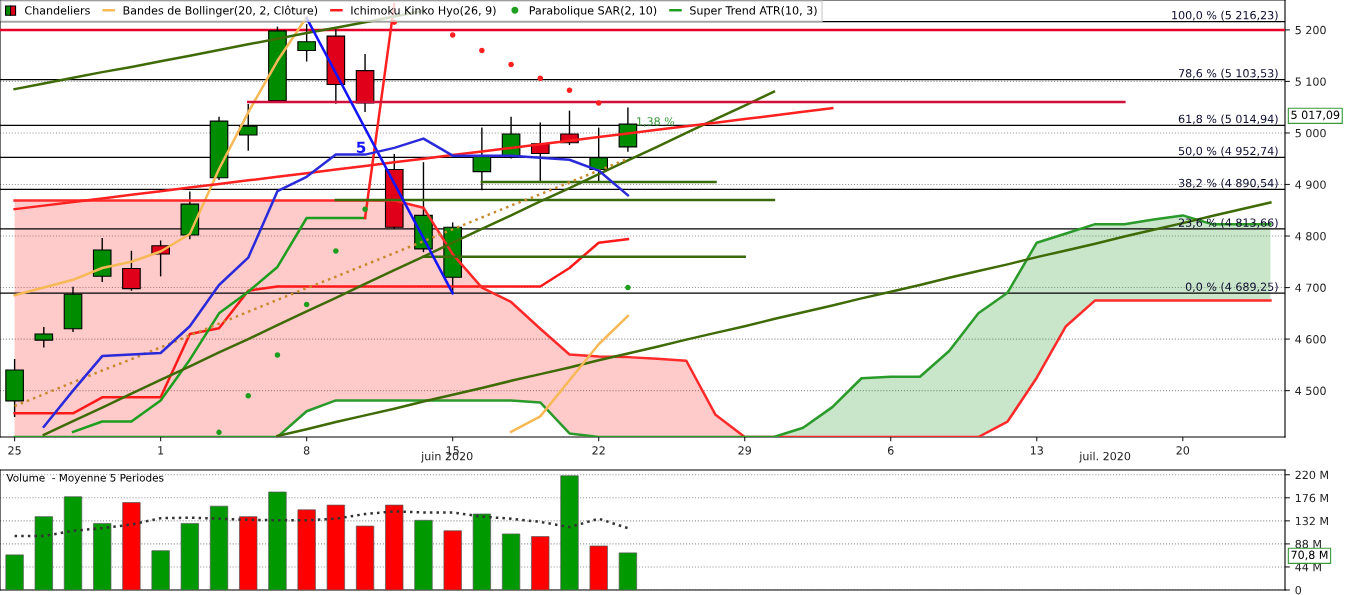  I want to click on y-tick-label: 176 M, so click(1311, 498).